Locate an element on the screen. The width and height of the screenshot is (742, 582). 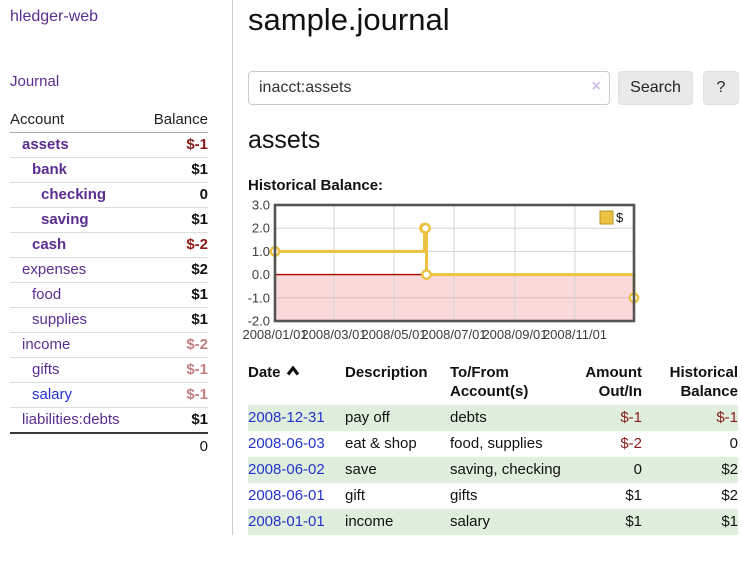
transaction-balance-cell: 0 is located at coordinates (733, 443).